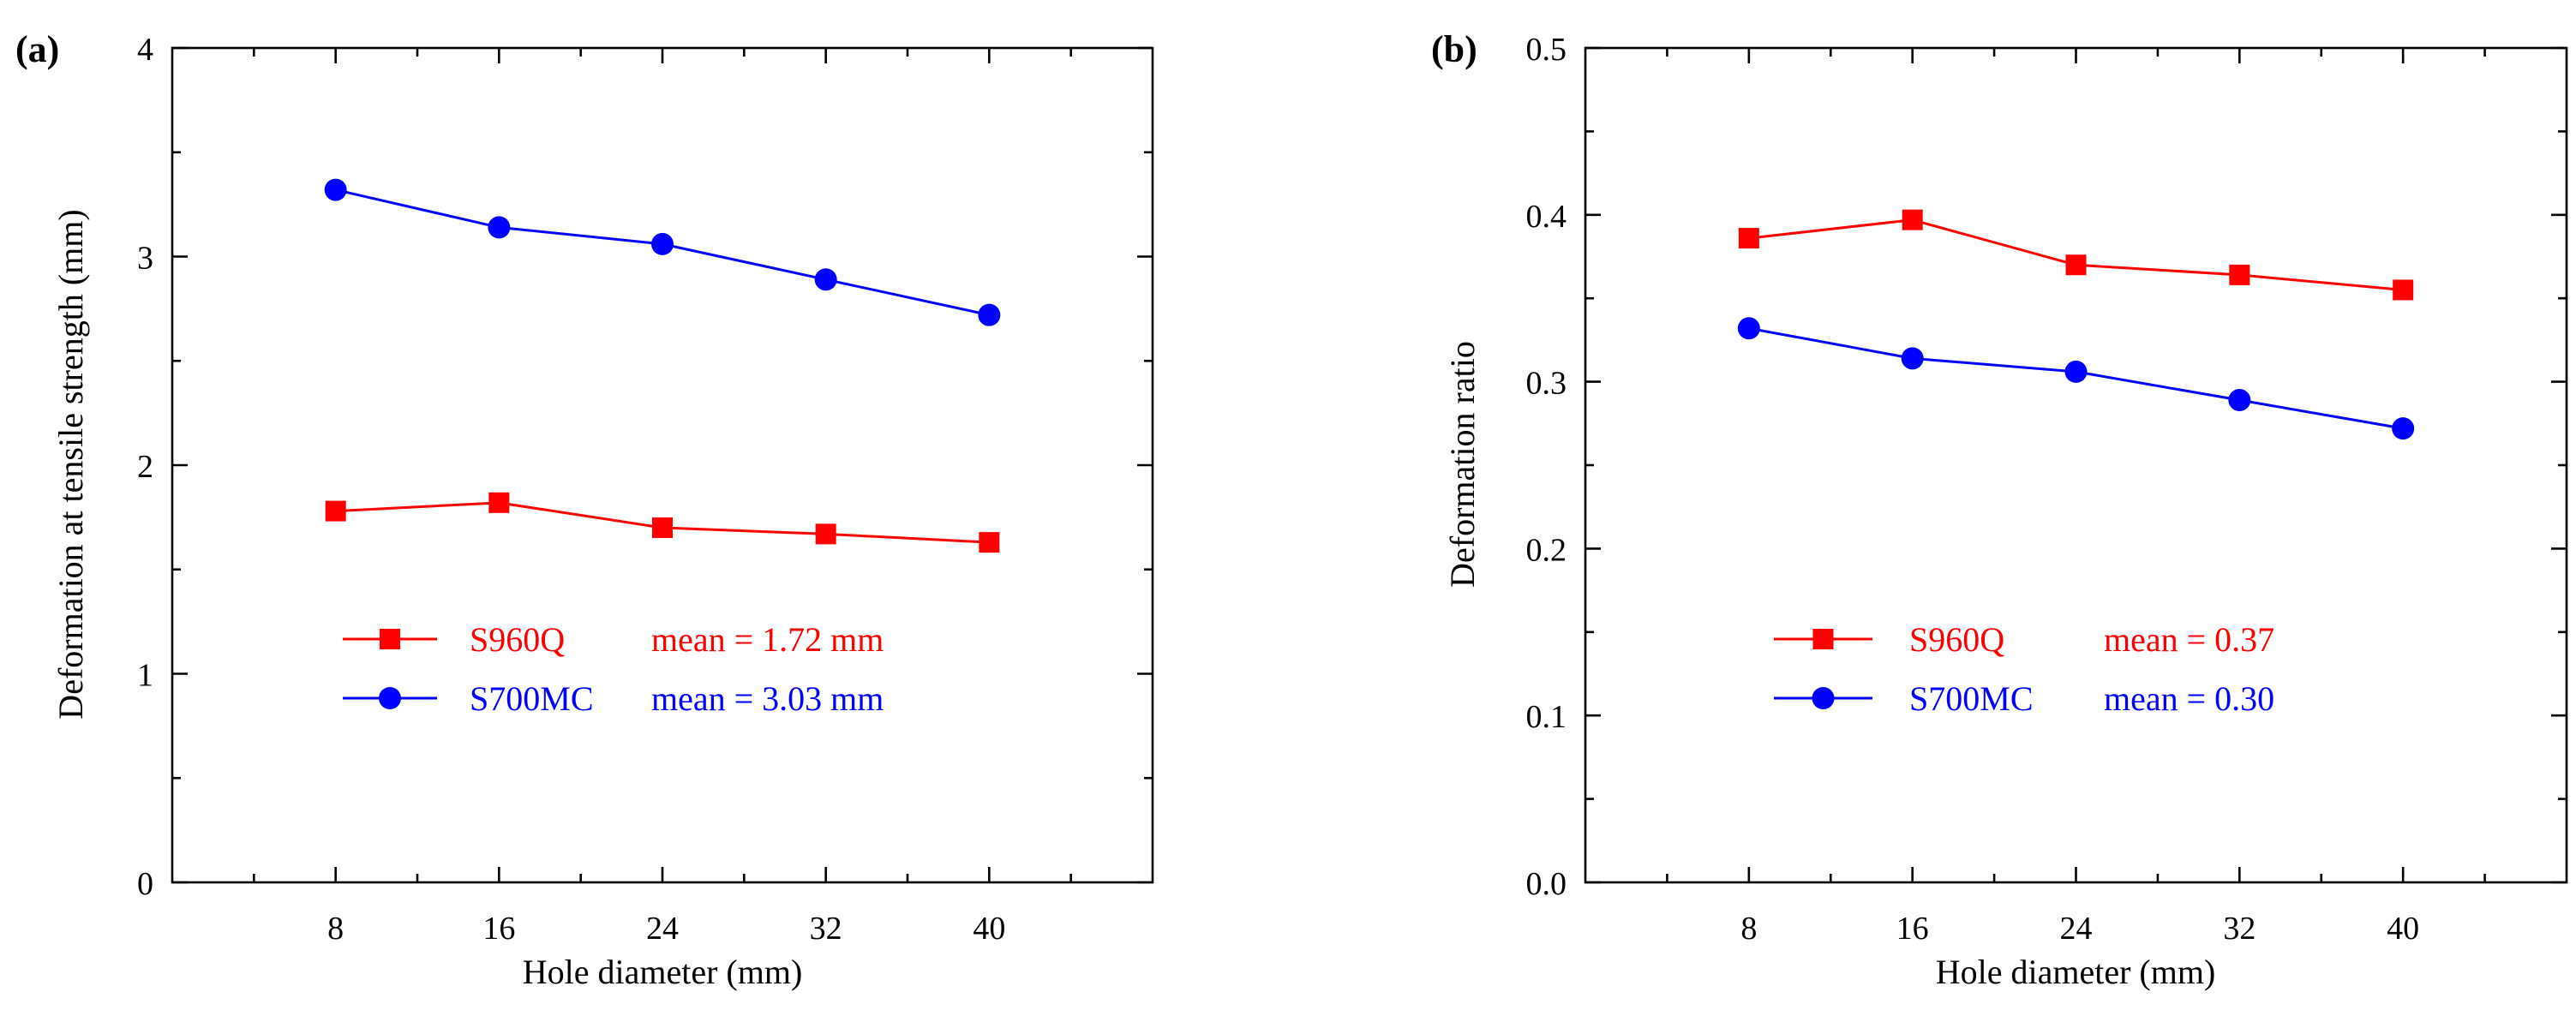 This screenshot has width=2576, height=1010. What do you see at coordinates (1454, 49) in the screenshot?
I see `panel-label-b: (b)` at bounding box center [1454, 49].